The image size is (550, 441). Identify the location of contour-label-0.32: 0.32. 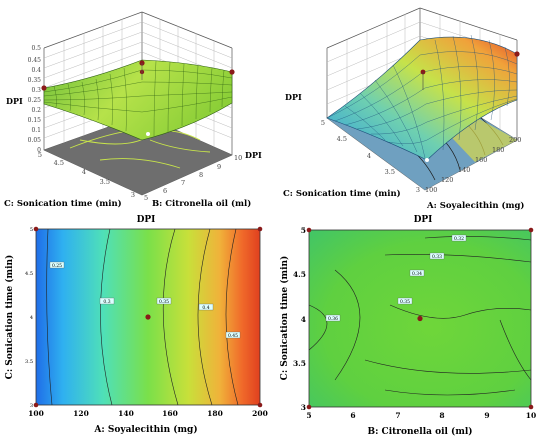
(459, 239).